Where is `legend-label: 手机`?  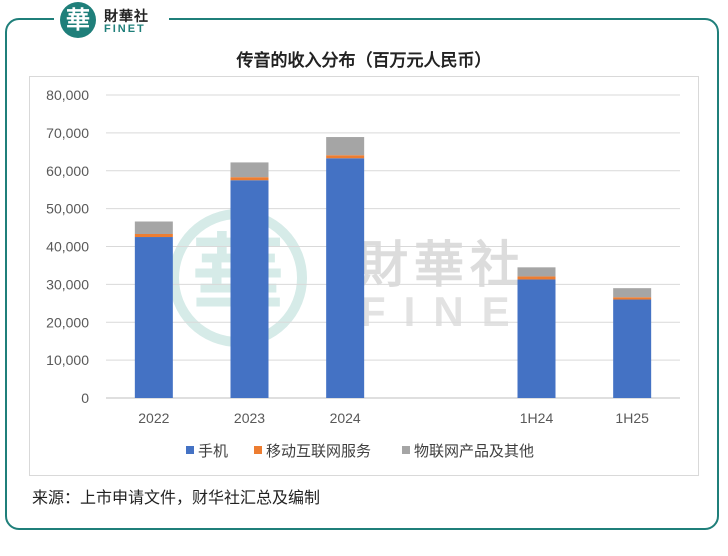
legend-label: 手机 is located at coordinates (213, 451).